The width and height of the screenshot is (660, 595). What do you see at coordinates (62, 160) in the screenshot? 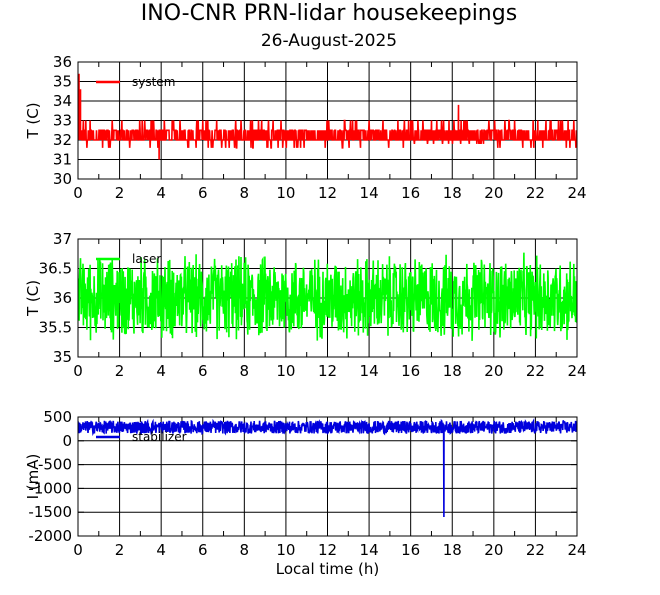
I see `y-tick-label: 31` at bounding box center [62, 160].